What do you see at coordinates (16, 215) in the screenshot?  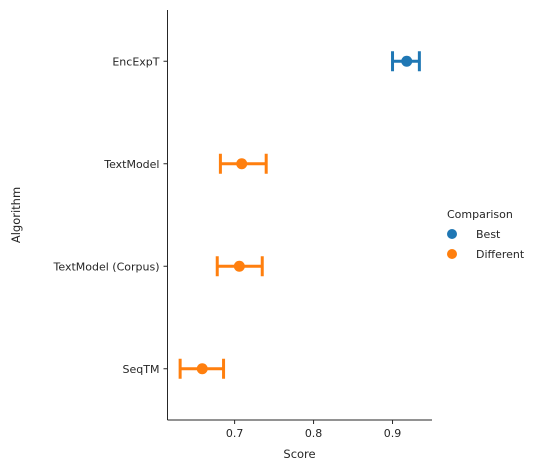 I see `y-axis-label: Algorithm` at bounding box center [16, 215].